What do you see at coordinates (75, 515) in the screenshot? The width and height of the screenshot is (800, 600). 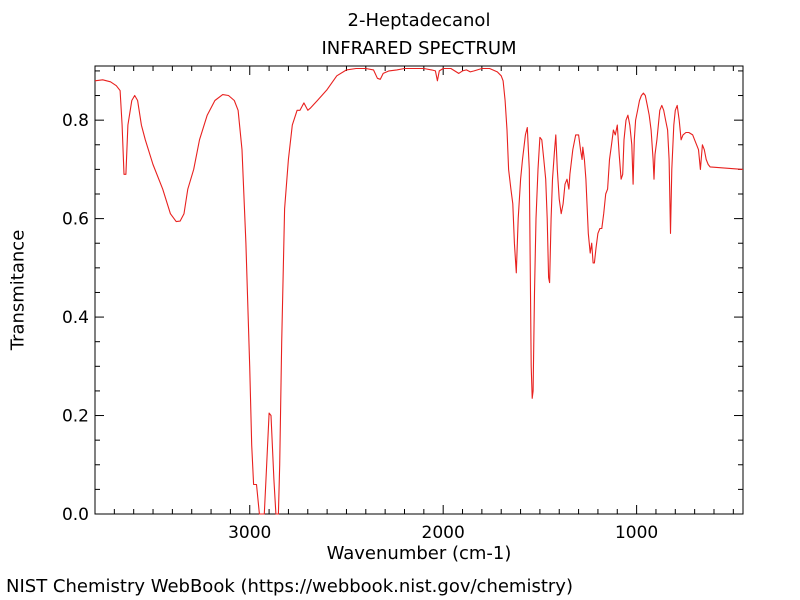 I see `y-tick-label: 0.0` at bounding box center [75, 515].